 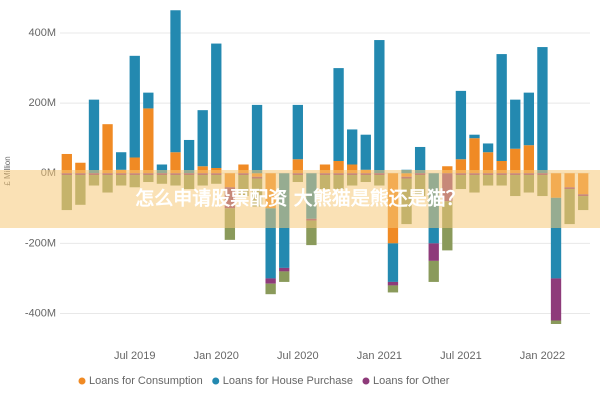 I want to click on legend-label: Loans for House Purchase, so click(x=288, y=381).